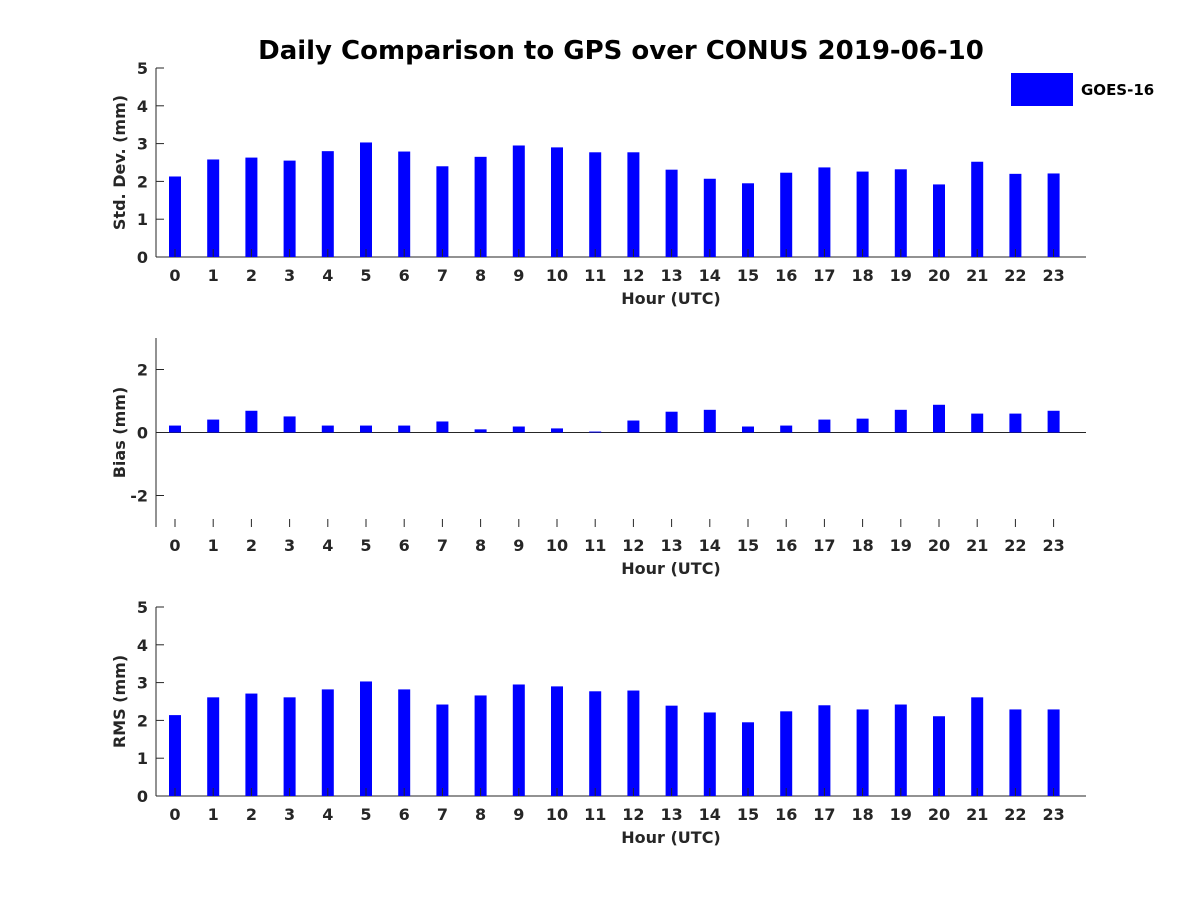  I want to click on legend-swatch, so click(1042, 89).